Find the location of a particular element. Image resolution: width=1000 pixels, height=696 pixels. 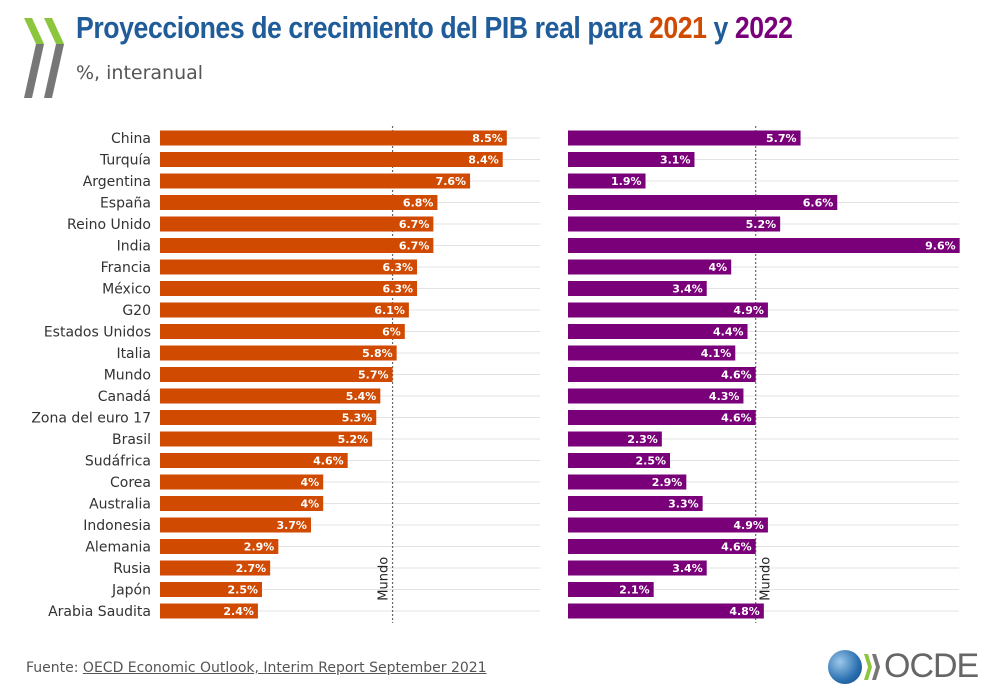

data-label: 4% is located at coordinates (718, 267).